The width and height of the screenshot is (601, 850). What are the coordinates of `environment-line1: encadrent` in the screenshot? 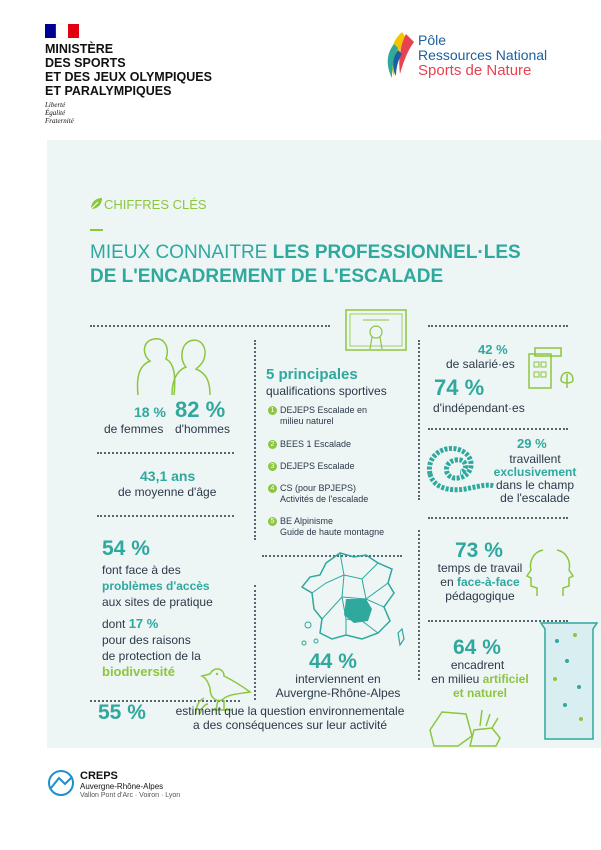 It's located at (477, 665).